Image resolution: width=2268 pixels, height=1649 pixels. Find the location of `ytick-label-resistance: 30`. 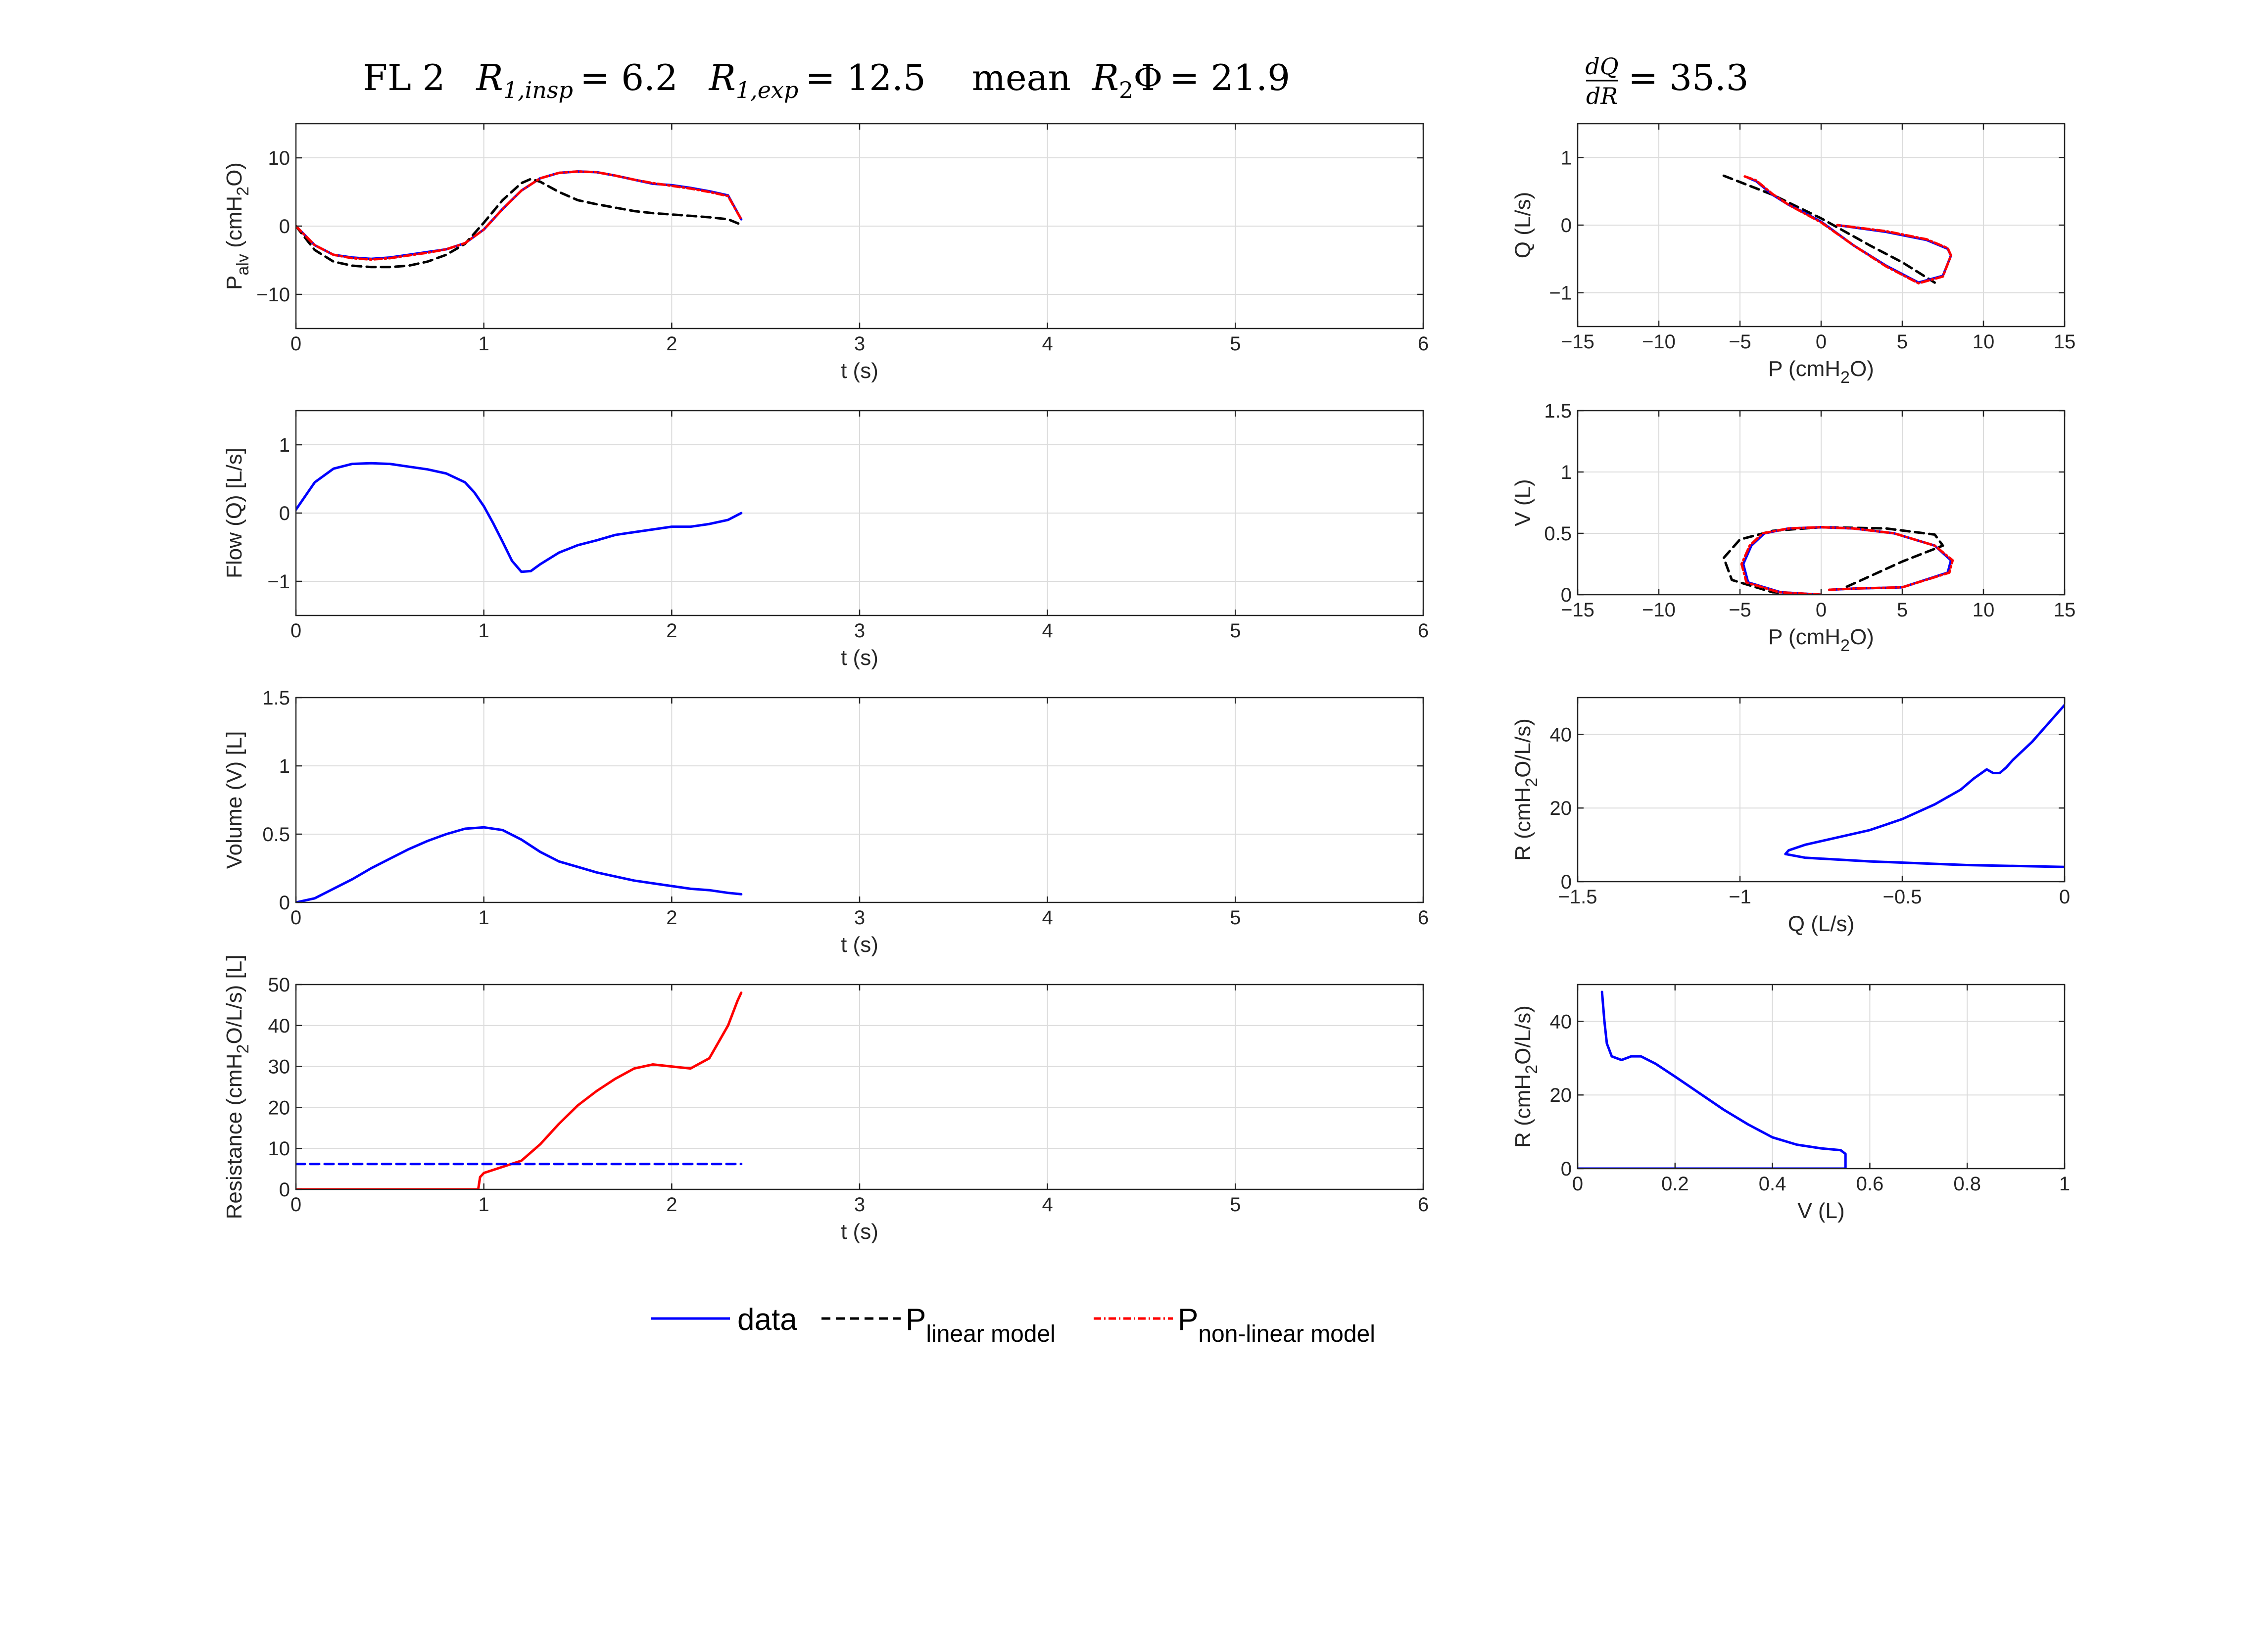

ytick-label-resistance: 30 is located at coordinates (279, 1067).